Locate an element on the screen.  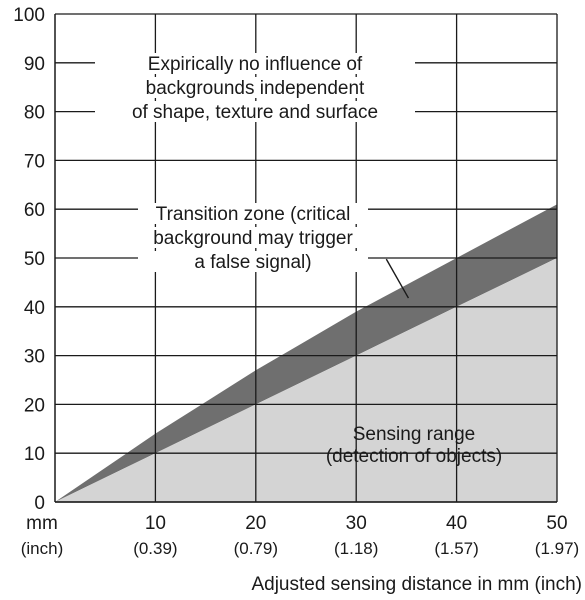
x-tick-labels: 10 (0.39) 20 (0.79) 30 (1.18) 40 (1.57) 50 (1.97) is located at coordinates (356, 535).